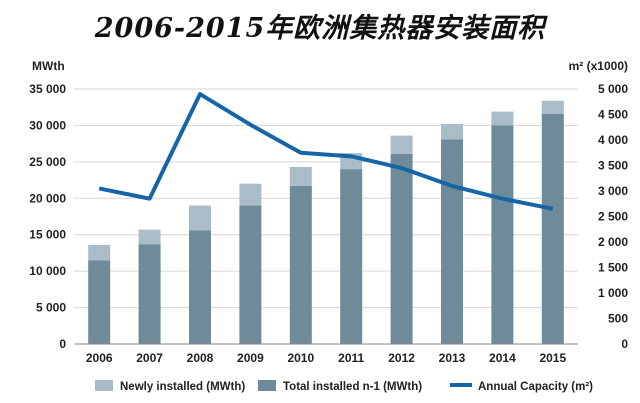  What do you see at coordinates (47, 89) in the screenshot?
I see `y-left-tick-label: 35 000` at bounding box center [47, 89].